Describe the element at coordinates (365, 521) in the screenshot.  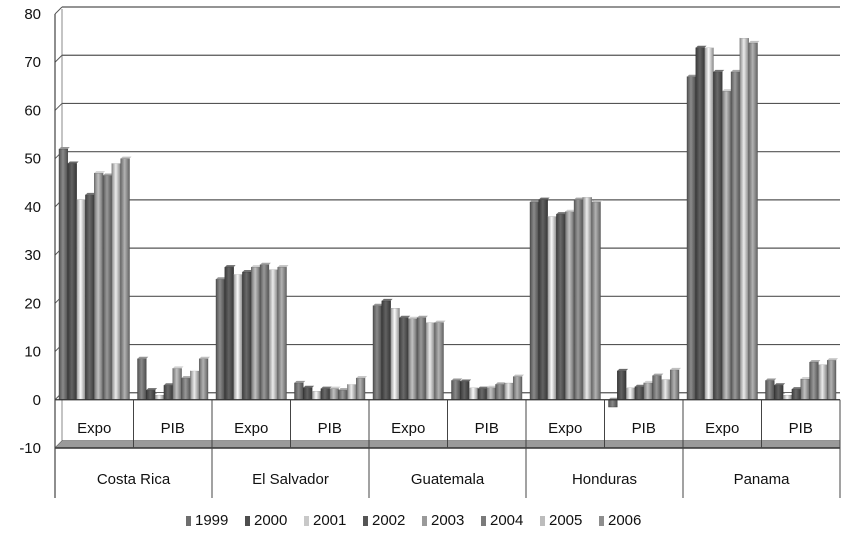
I see `legend-swatch-2002` at that location.